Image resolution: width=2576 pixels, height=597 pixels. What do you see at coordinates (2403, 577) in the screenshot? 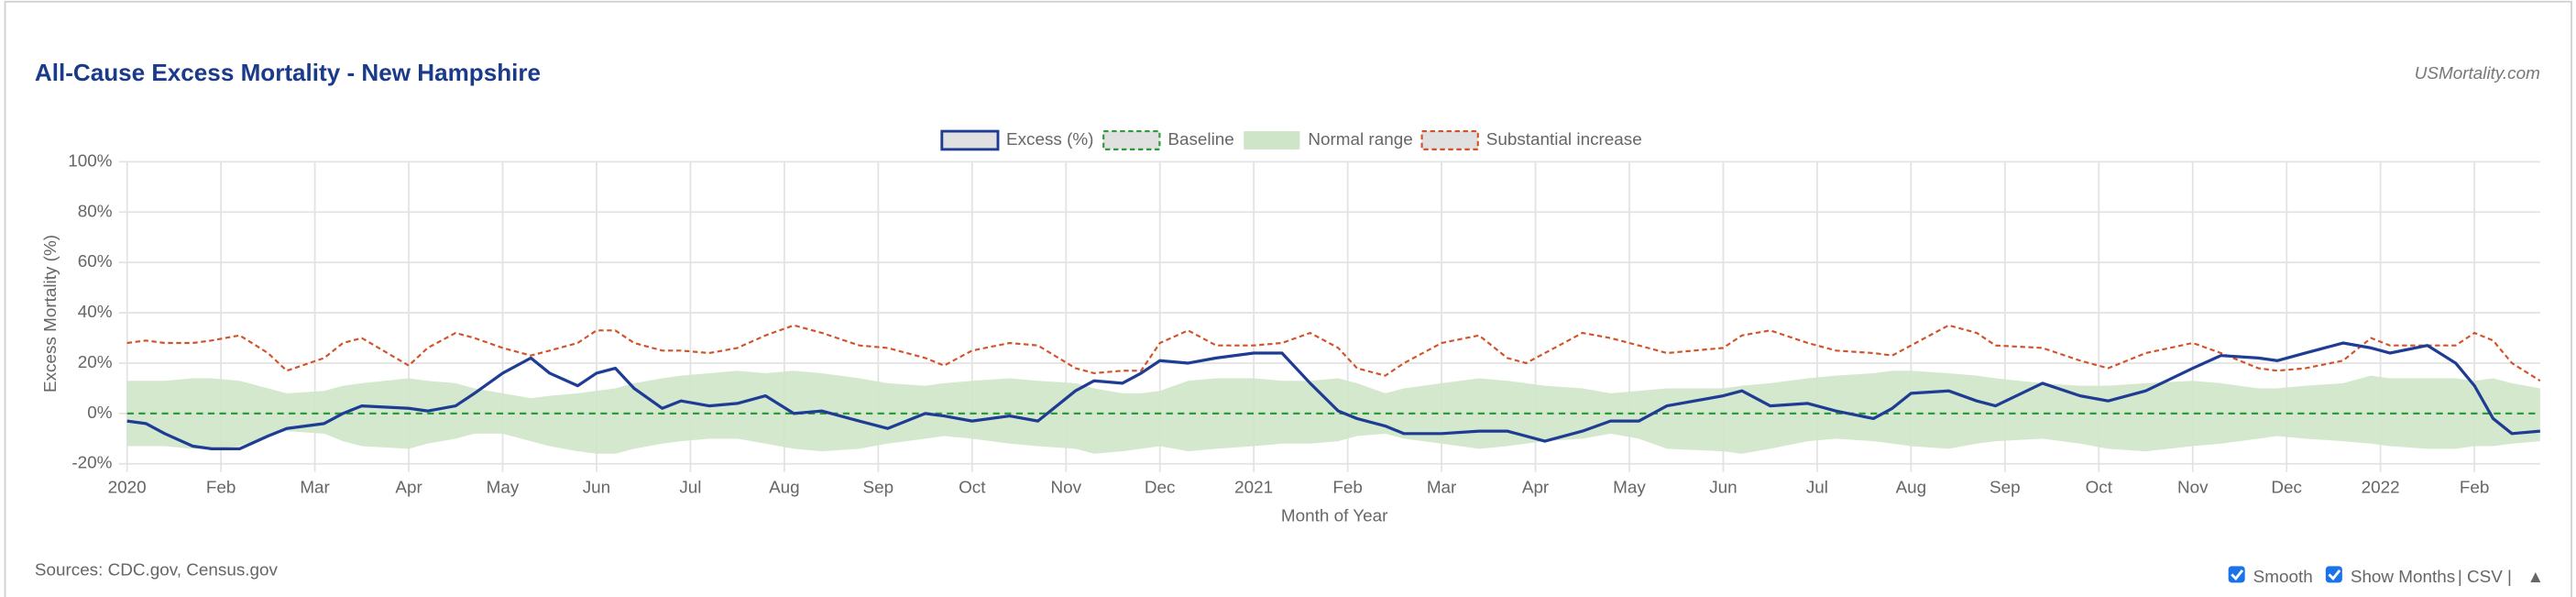
I see `months-label: Show Months` at bounding box center [2403, 577].